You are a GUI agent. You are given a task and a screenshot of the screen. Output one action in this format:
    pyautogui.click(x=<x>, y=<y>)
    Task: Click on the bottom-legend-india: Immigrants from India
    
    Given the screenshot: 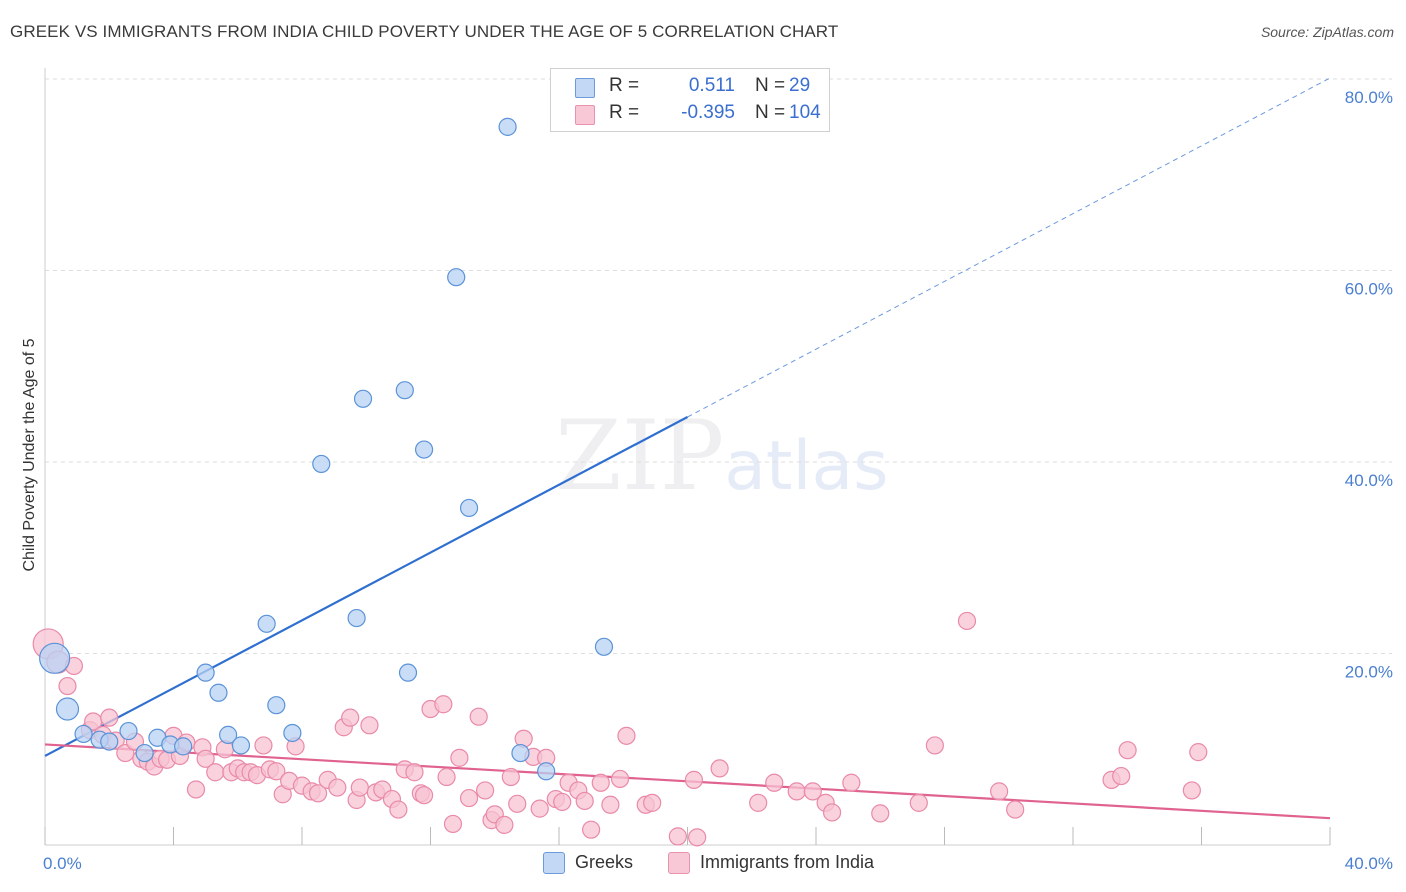 What is the action you would take?
    pyautogui.click(x=771, y=864)
    